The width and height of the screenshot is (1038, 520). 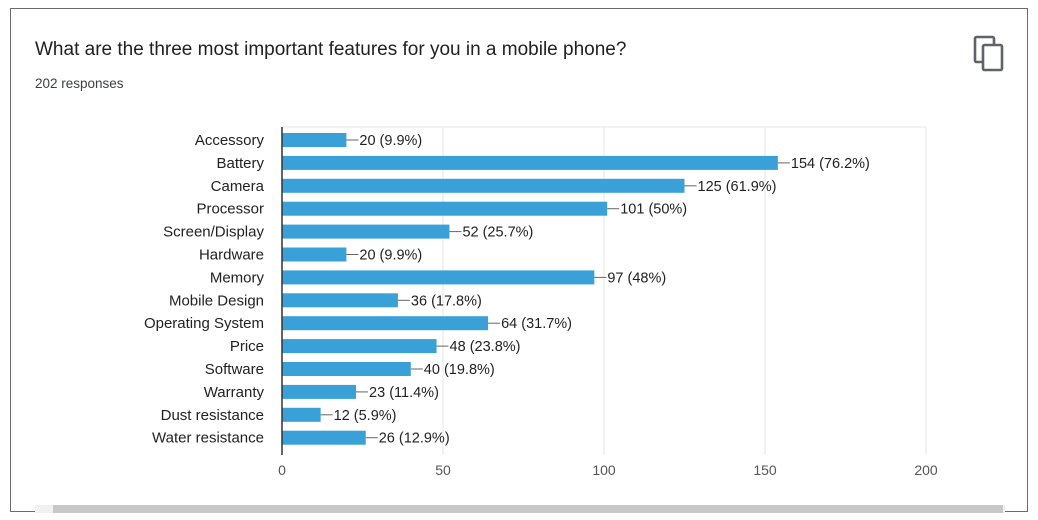 I want to click on category-label: Dust resistance, so click(x=212, y=415).